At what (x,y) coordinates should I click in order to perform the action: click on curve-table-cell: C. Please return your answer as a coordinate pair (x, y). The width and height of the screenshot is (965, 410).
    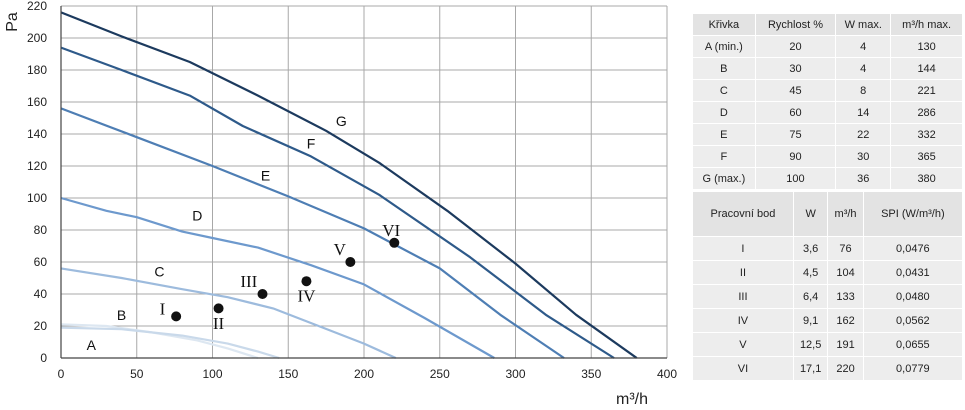
    Looking at the image, I should click on (724, 90).